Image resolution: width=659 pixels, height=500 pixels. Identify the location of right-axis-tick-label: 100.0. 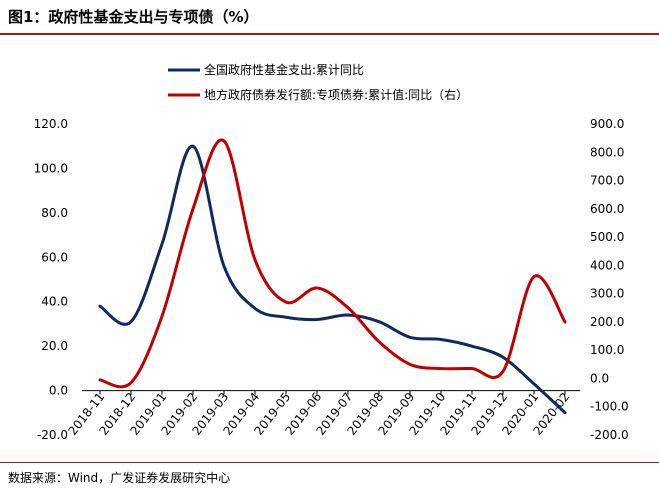
(607, 350).